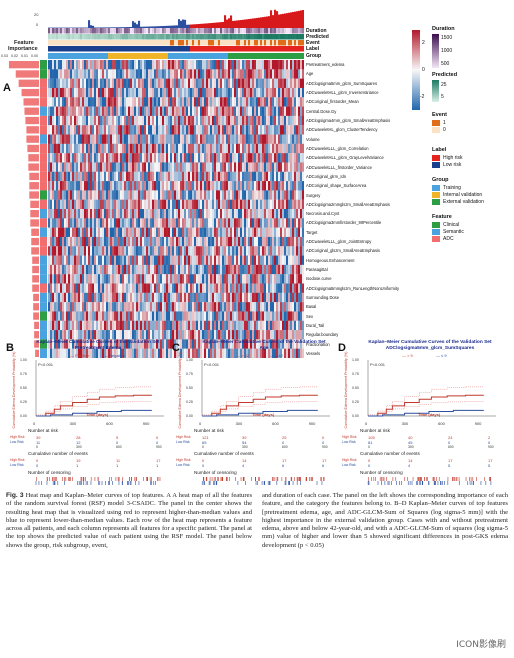 The width and height of the screenshot is (514, 658). I want to click on importance-bar, so click(36, 344).